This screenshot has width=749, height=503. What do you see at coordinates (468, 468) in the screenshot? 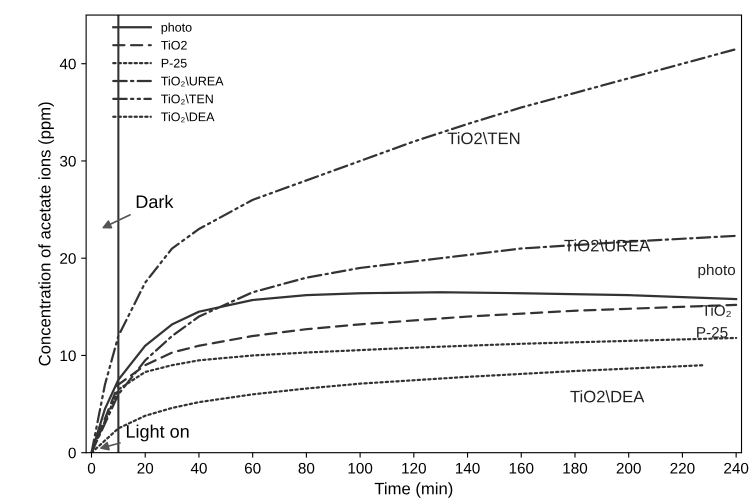
I see `x-tick-label: 140` at bounding box center [468, 468].